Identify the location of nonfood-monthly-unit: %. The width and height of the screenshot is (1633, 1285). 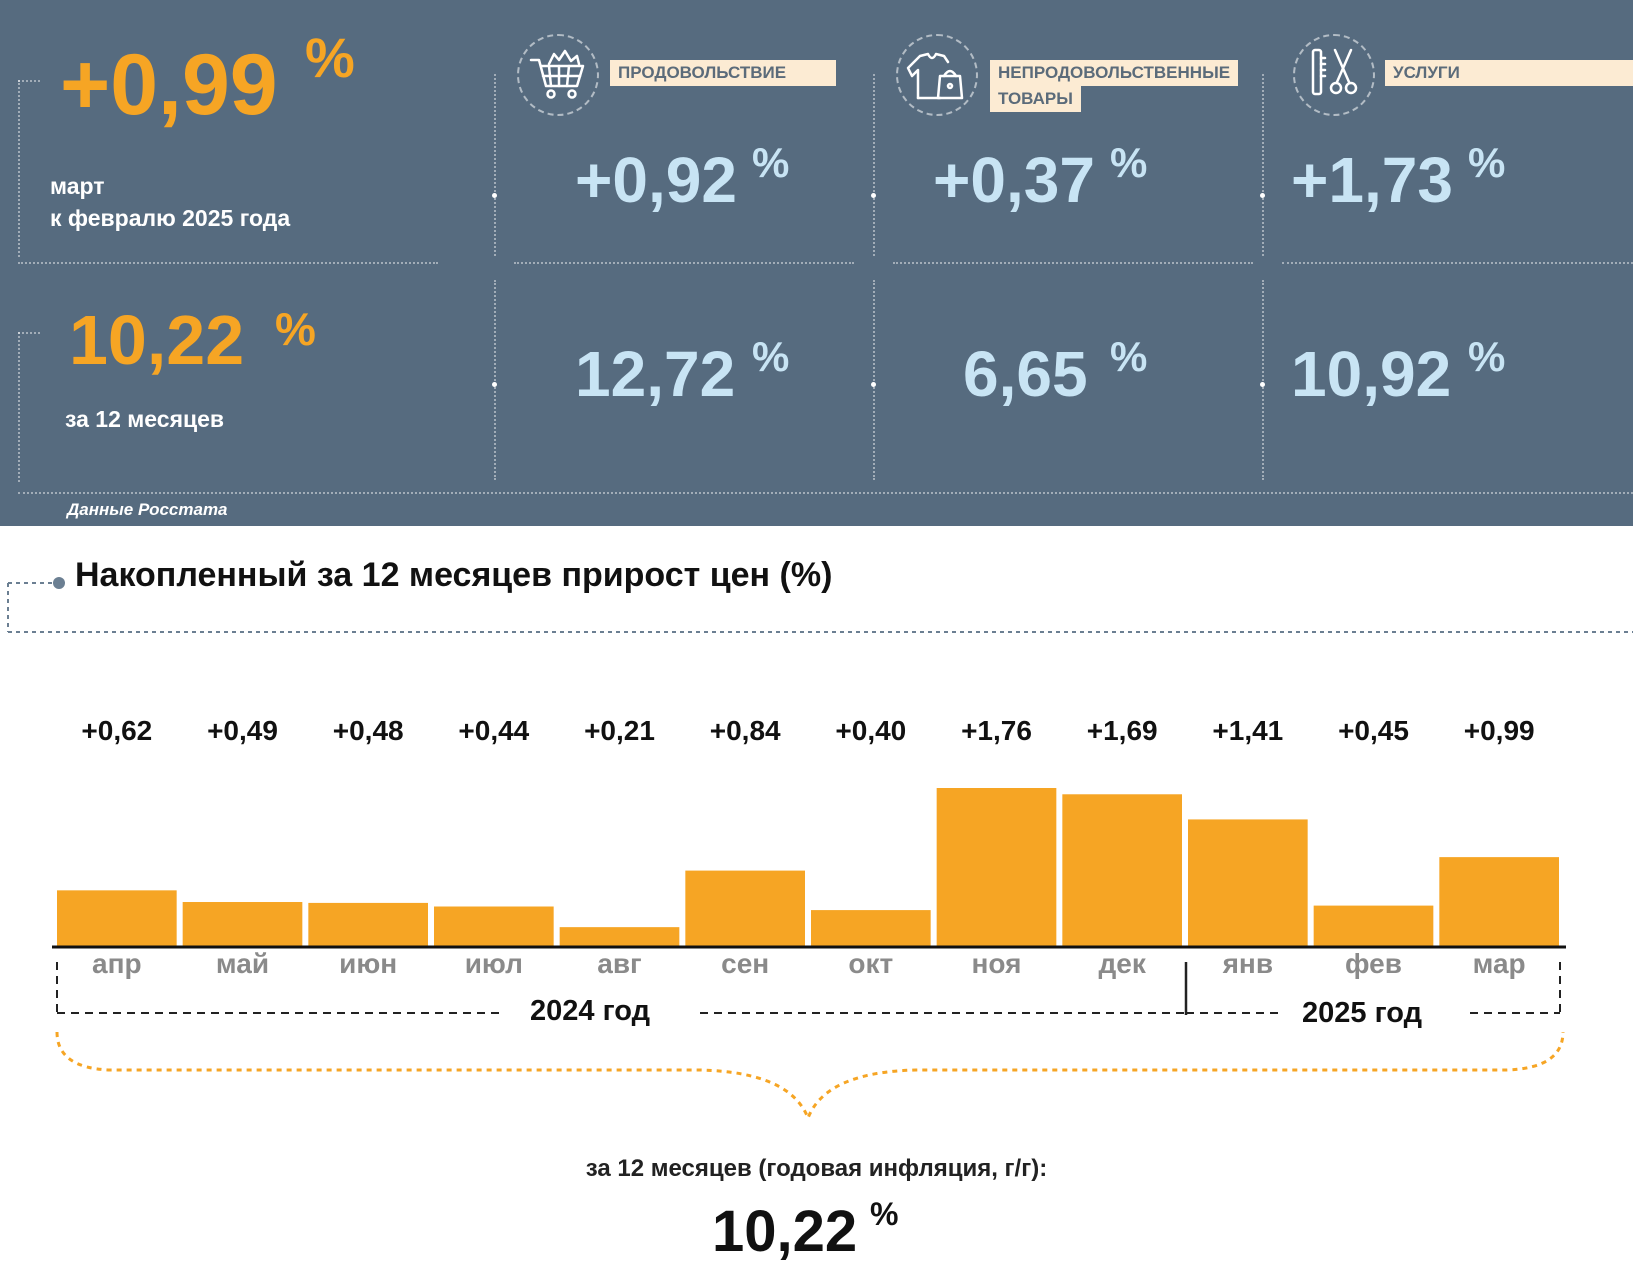
(1129, 162).